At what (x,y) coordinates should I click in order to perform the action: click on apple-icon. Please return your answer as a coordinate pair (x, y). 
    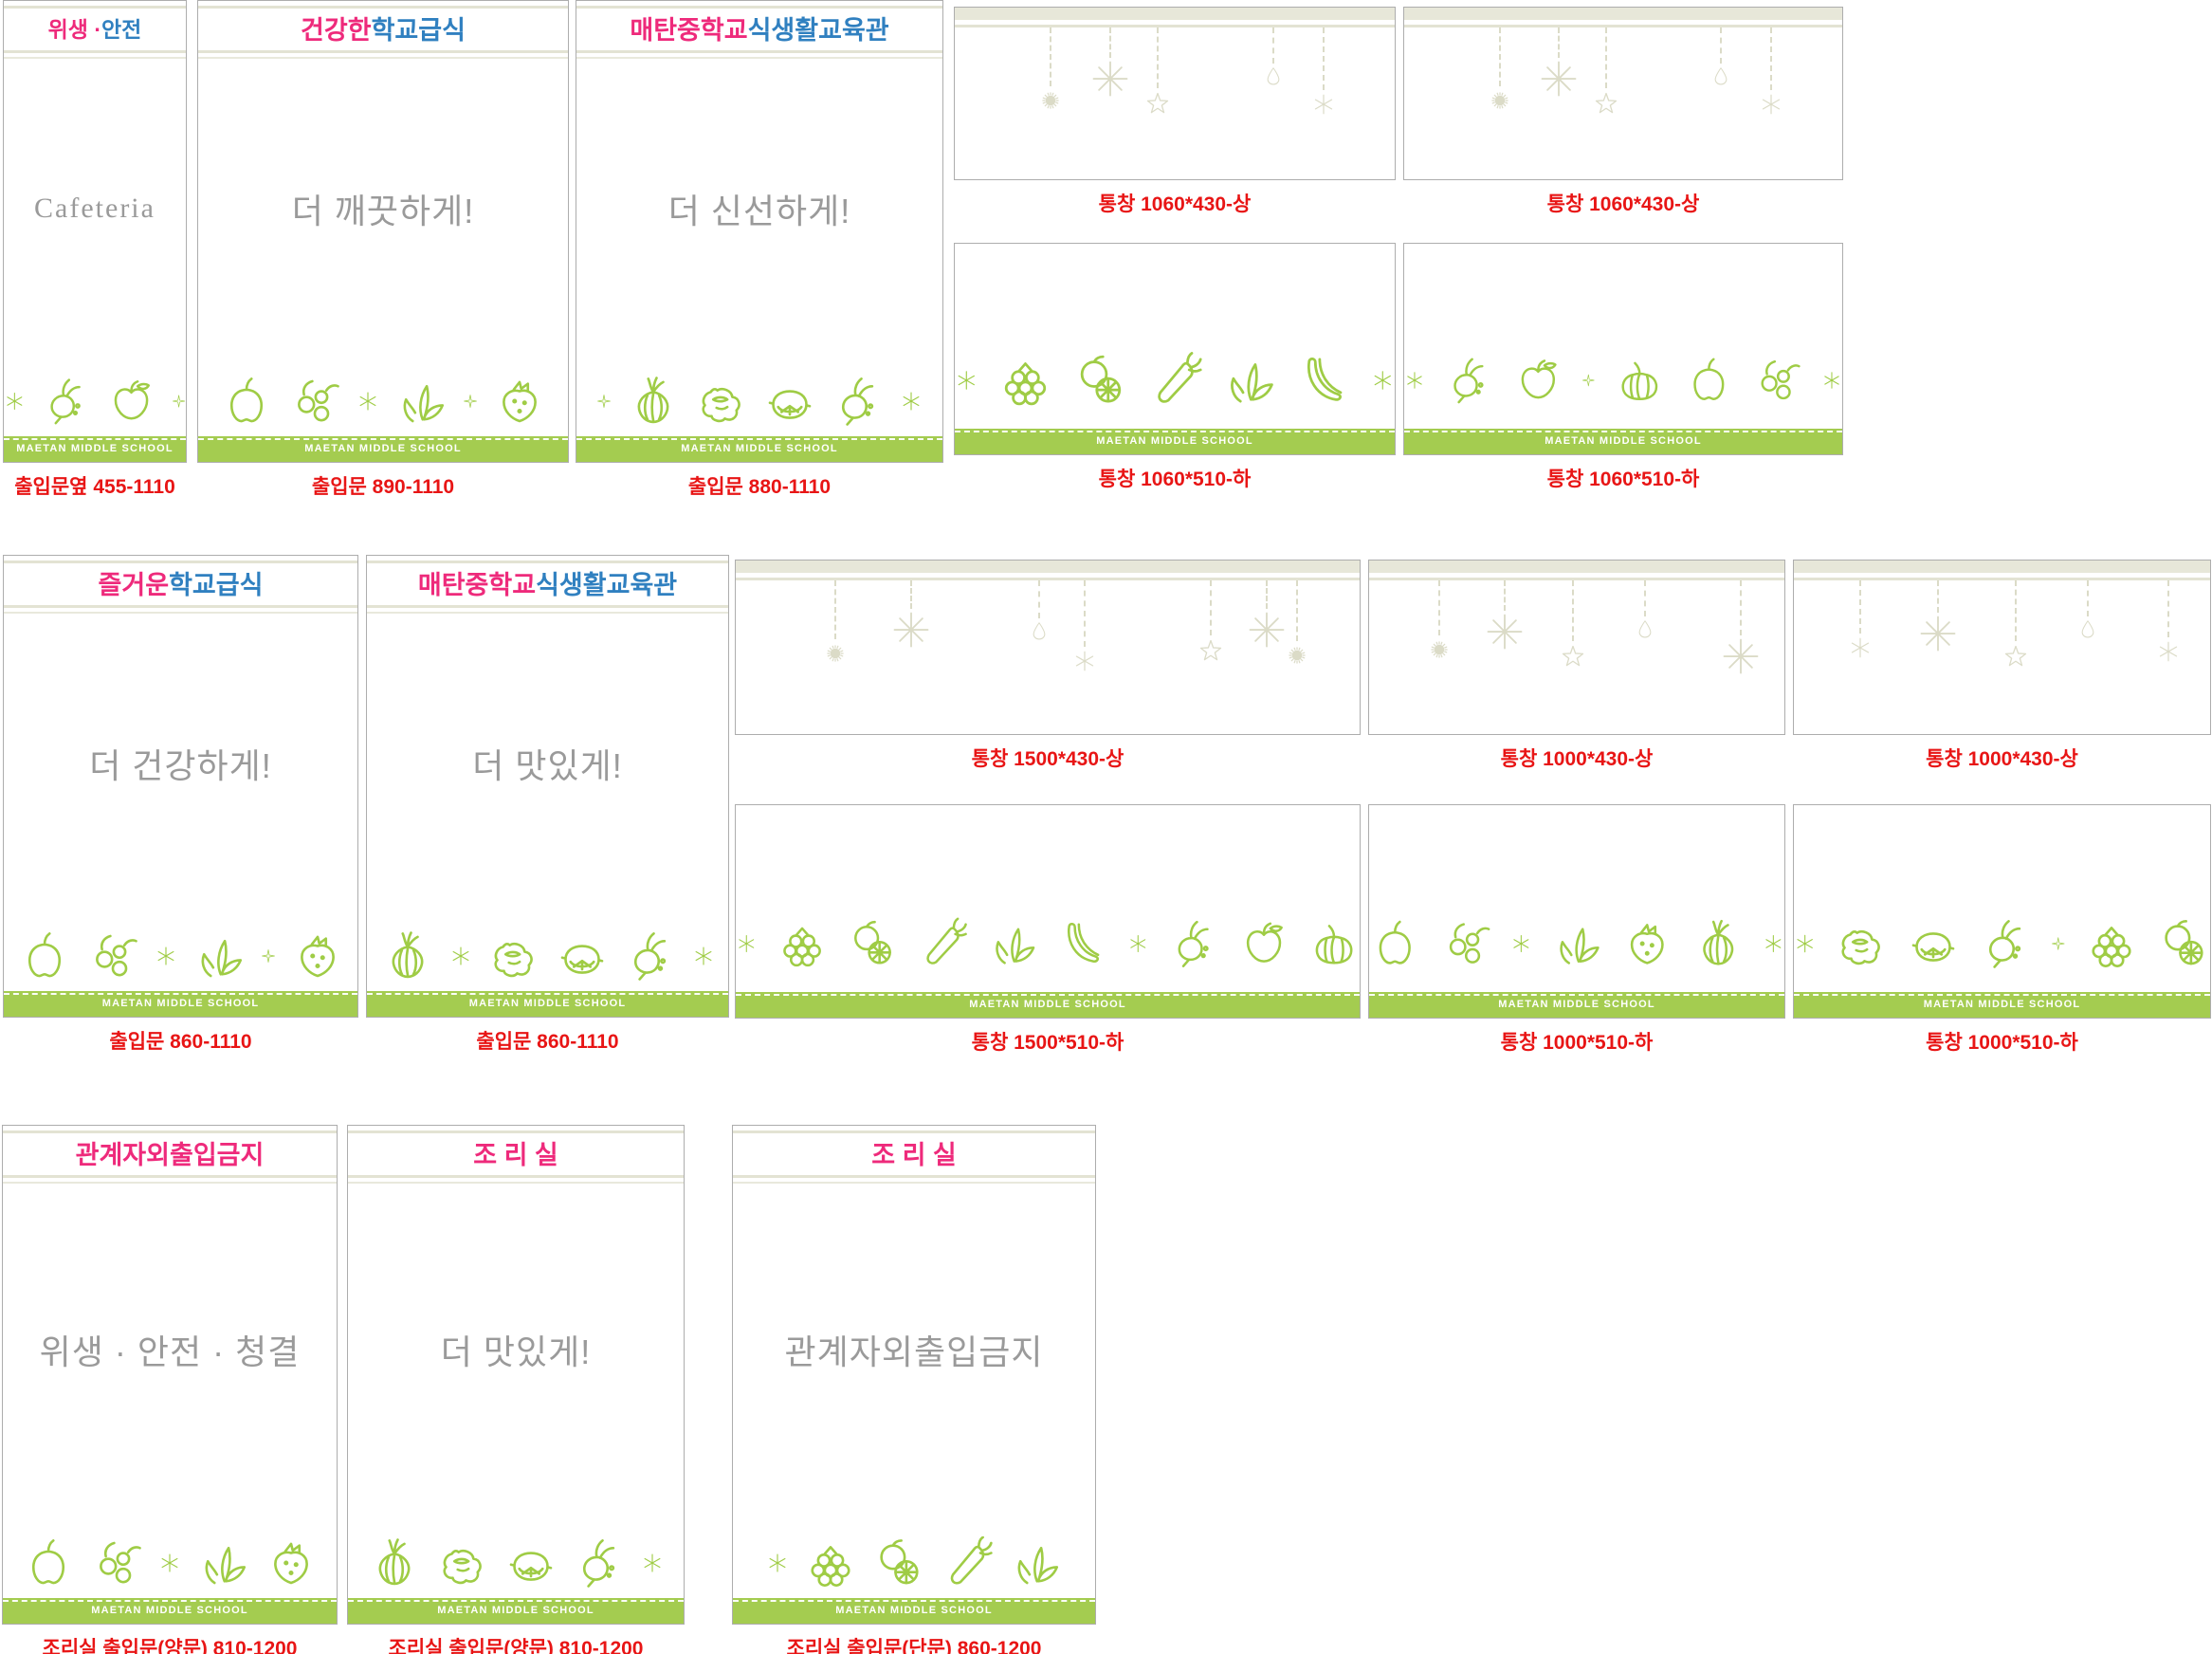
    Looking at the image, I should click on (1539, 379).